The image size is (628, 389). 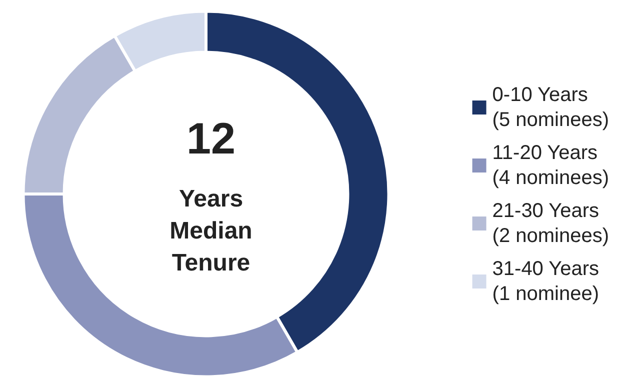 What do you see at coordinates (550, 107) in the screenshot?
I see `legend-label: 0-10 Years (5 nominees)` at bounding box center [550, 107].